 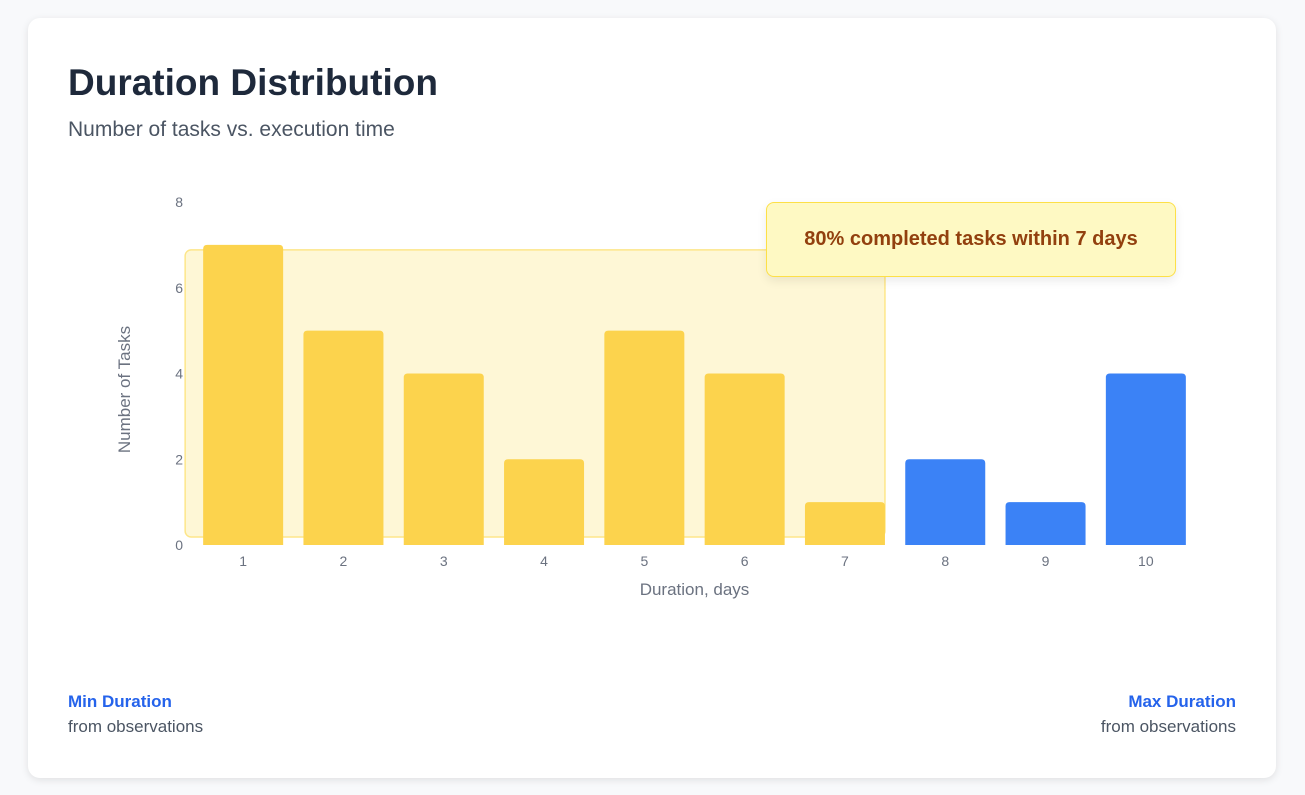 What do you see at coordinates (745, 561) in the screenshot?
I see `x-tick-label: 6` at bounding box center [745, 561].